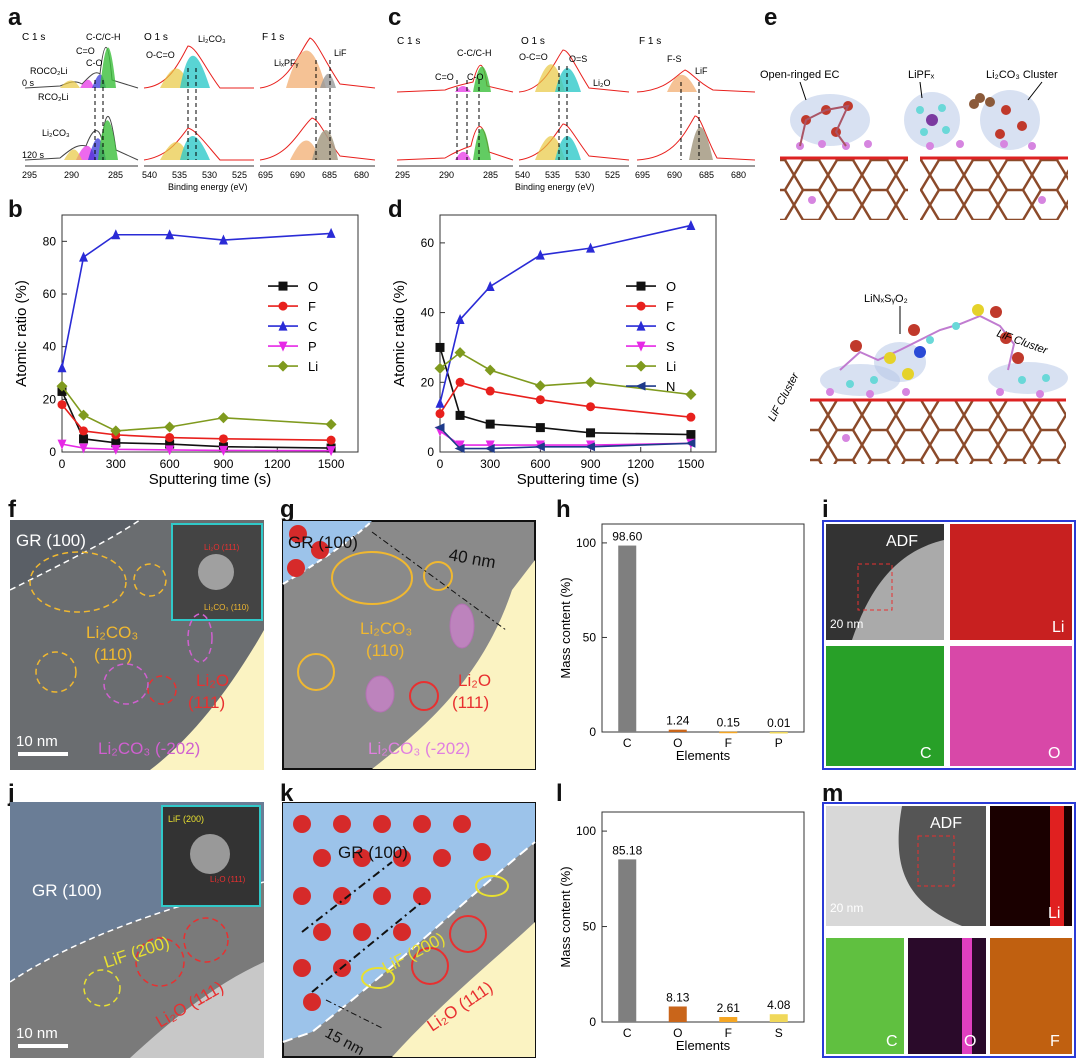  I want to click on x-tick-label: 900, so click(223, 464).